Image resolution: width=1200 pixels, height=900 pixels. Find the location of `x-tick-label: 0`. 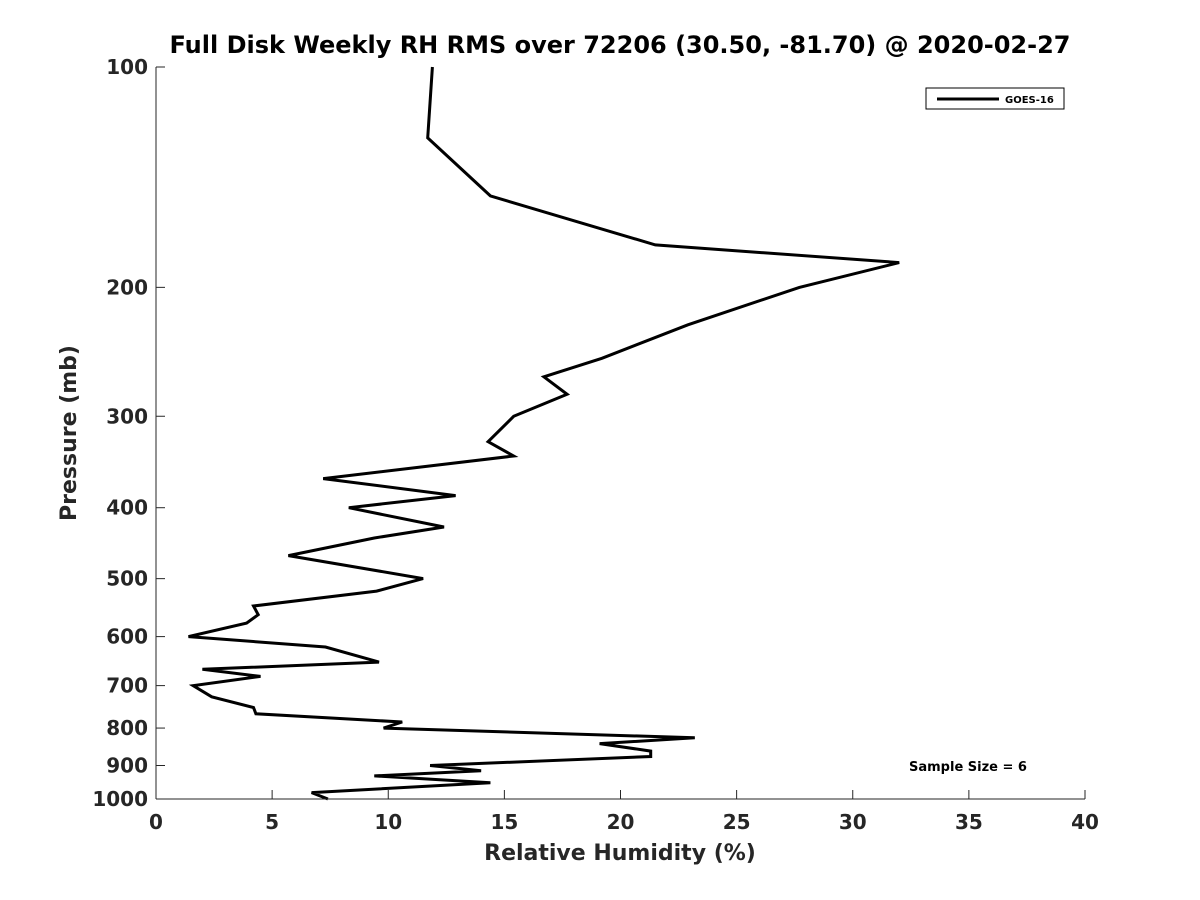

x-tick-label: 0 is located at coordinates (156, 822).